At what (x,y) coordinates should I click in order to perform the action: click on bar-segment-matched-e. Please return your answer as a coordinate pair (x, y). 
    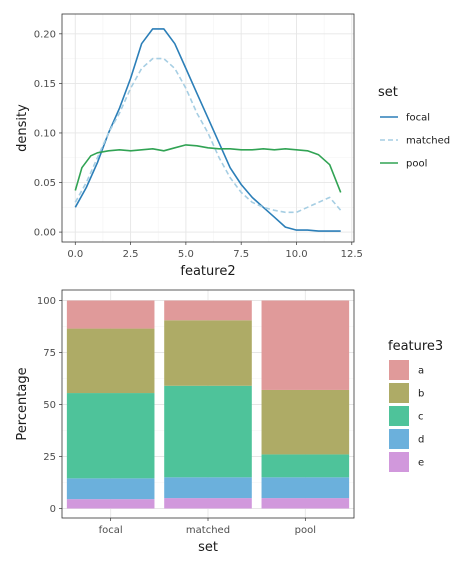
    Looking at the image, I should click on (208, 503).